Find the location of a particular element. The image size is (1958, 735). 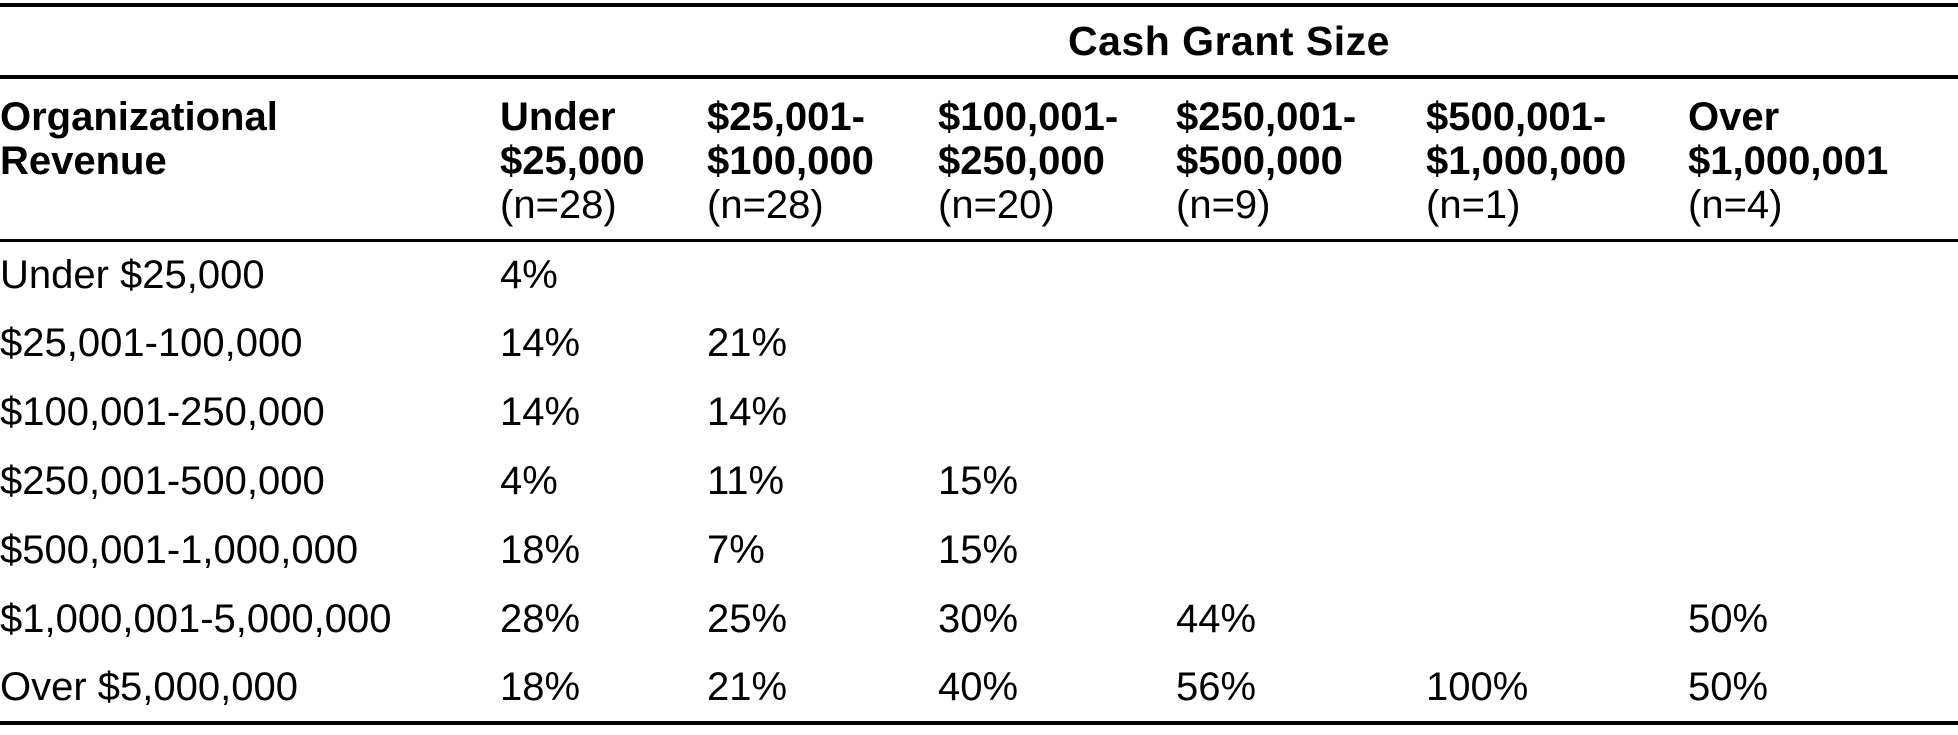

table-cell: 44% is located at coordinates (1216, 619).